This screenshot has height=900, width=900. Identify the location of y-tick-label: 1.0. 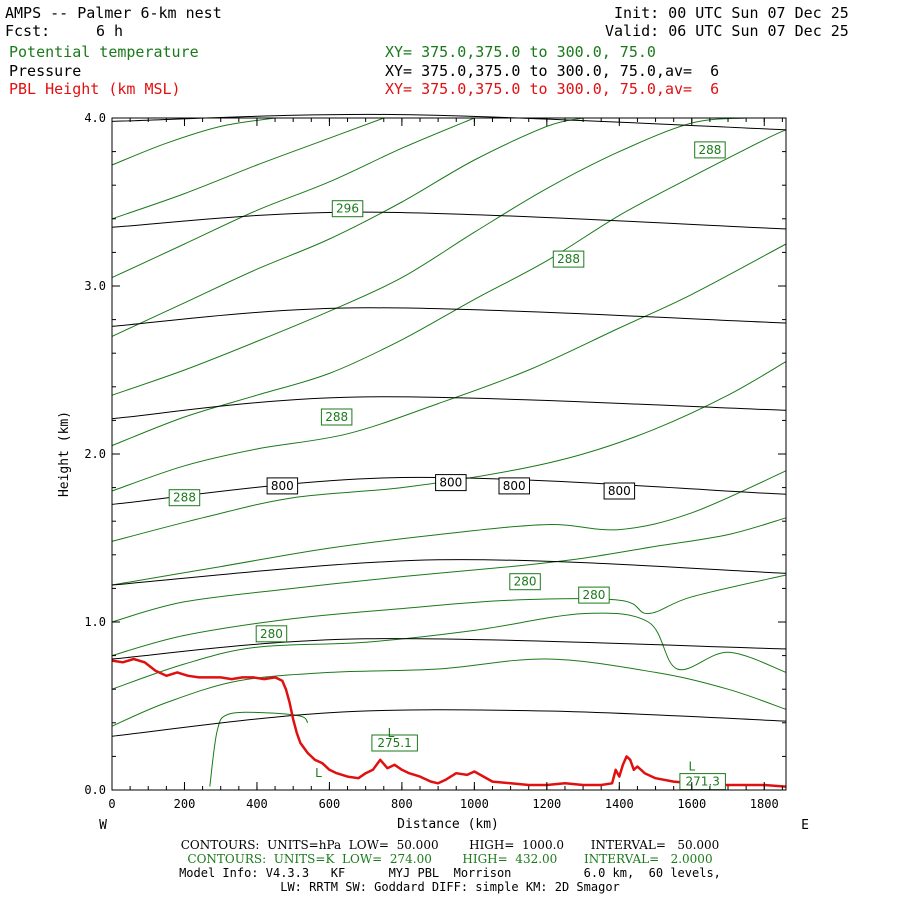
(95, 622).